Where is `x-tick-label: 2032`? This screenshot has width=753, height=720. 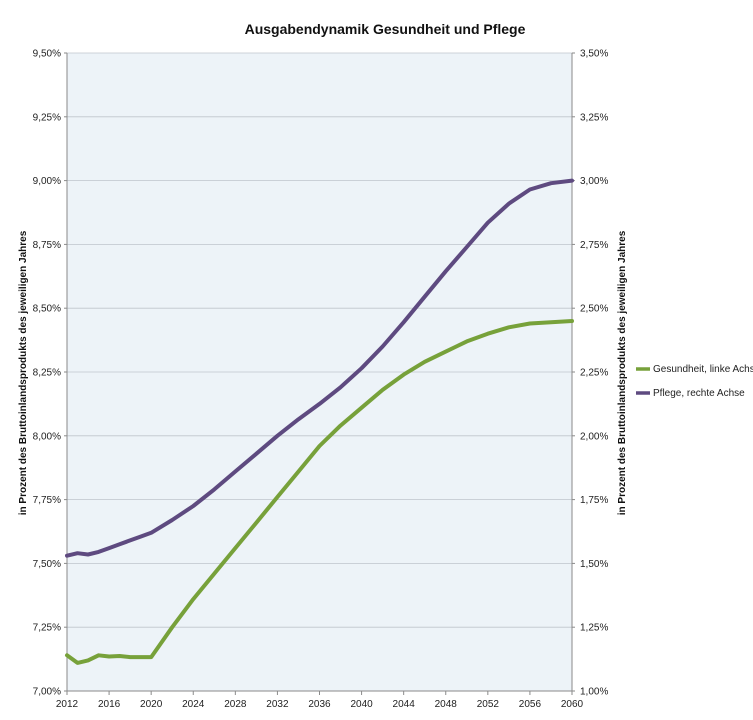 x-tick-label: 2032 is located at coordinates (277, 704).